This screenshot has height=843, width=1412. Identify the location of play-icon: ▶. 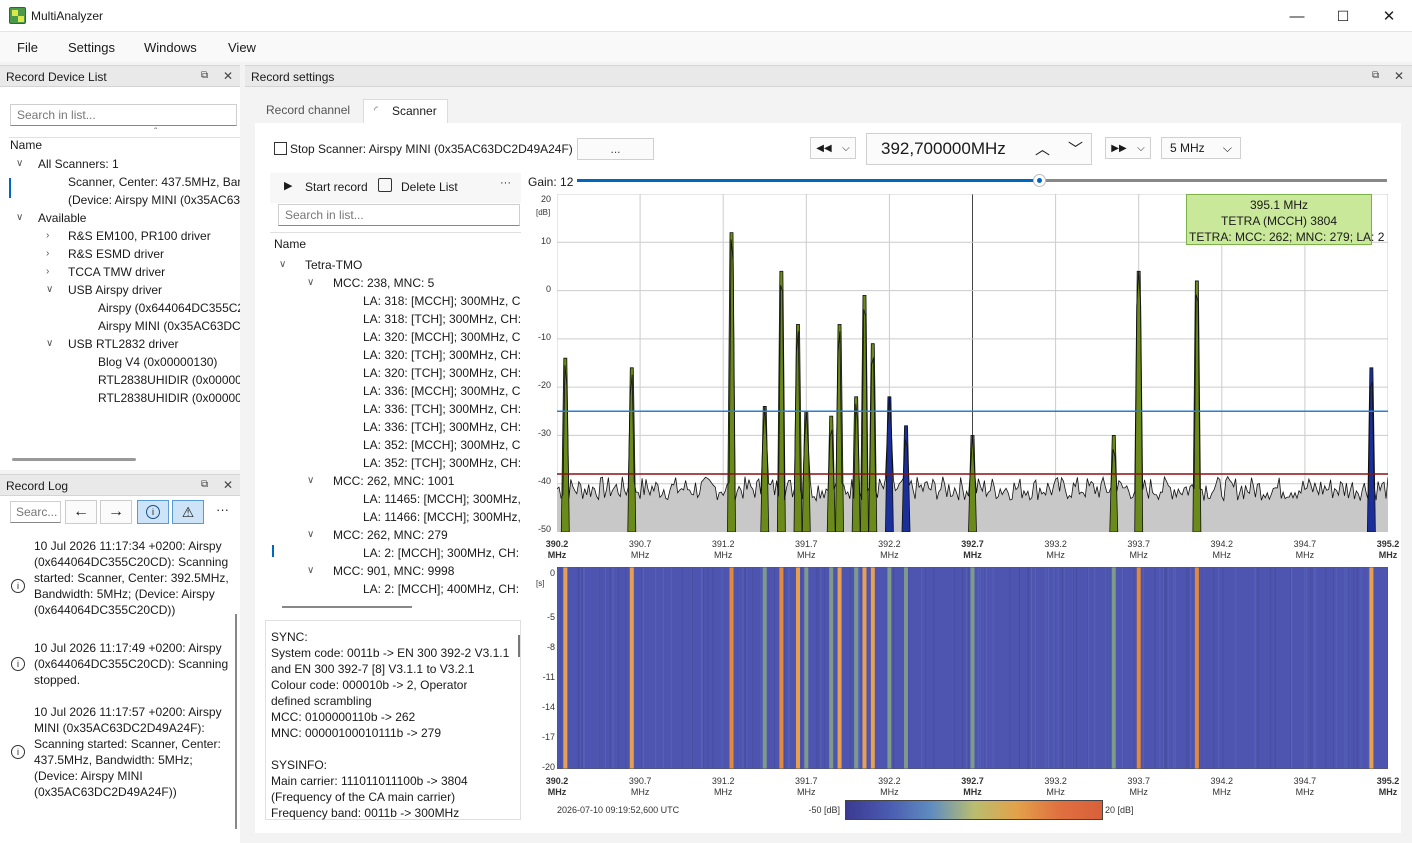
(288, 186).